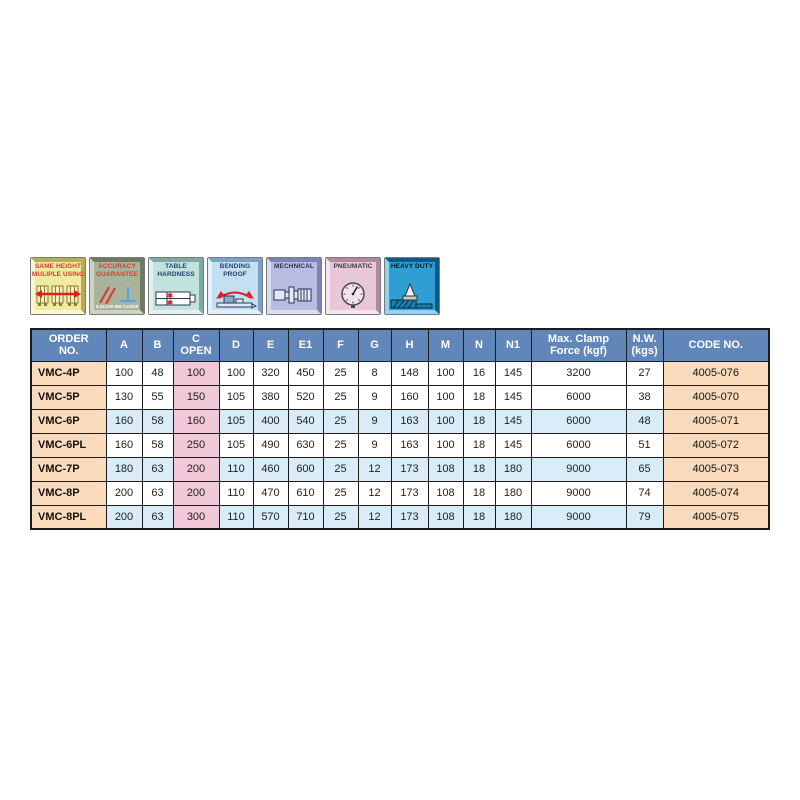 Image resolution: width=800 pixels, height=800 pixels. I want to click on heavy-duty-badge: HEAVY DUTY, so click(412, 286).